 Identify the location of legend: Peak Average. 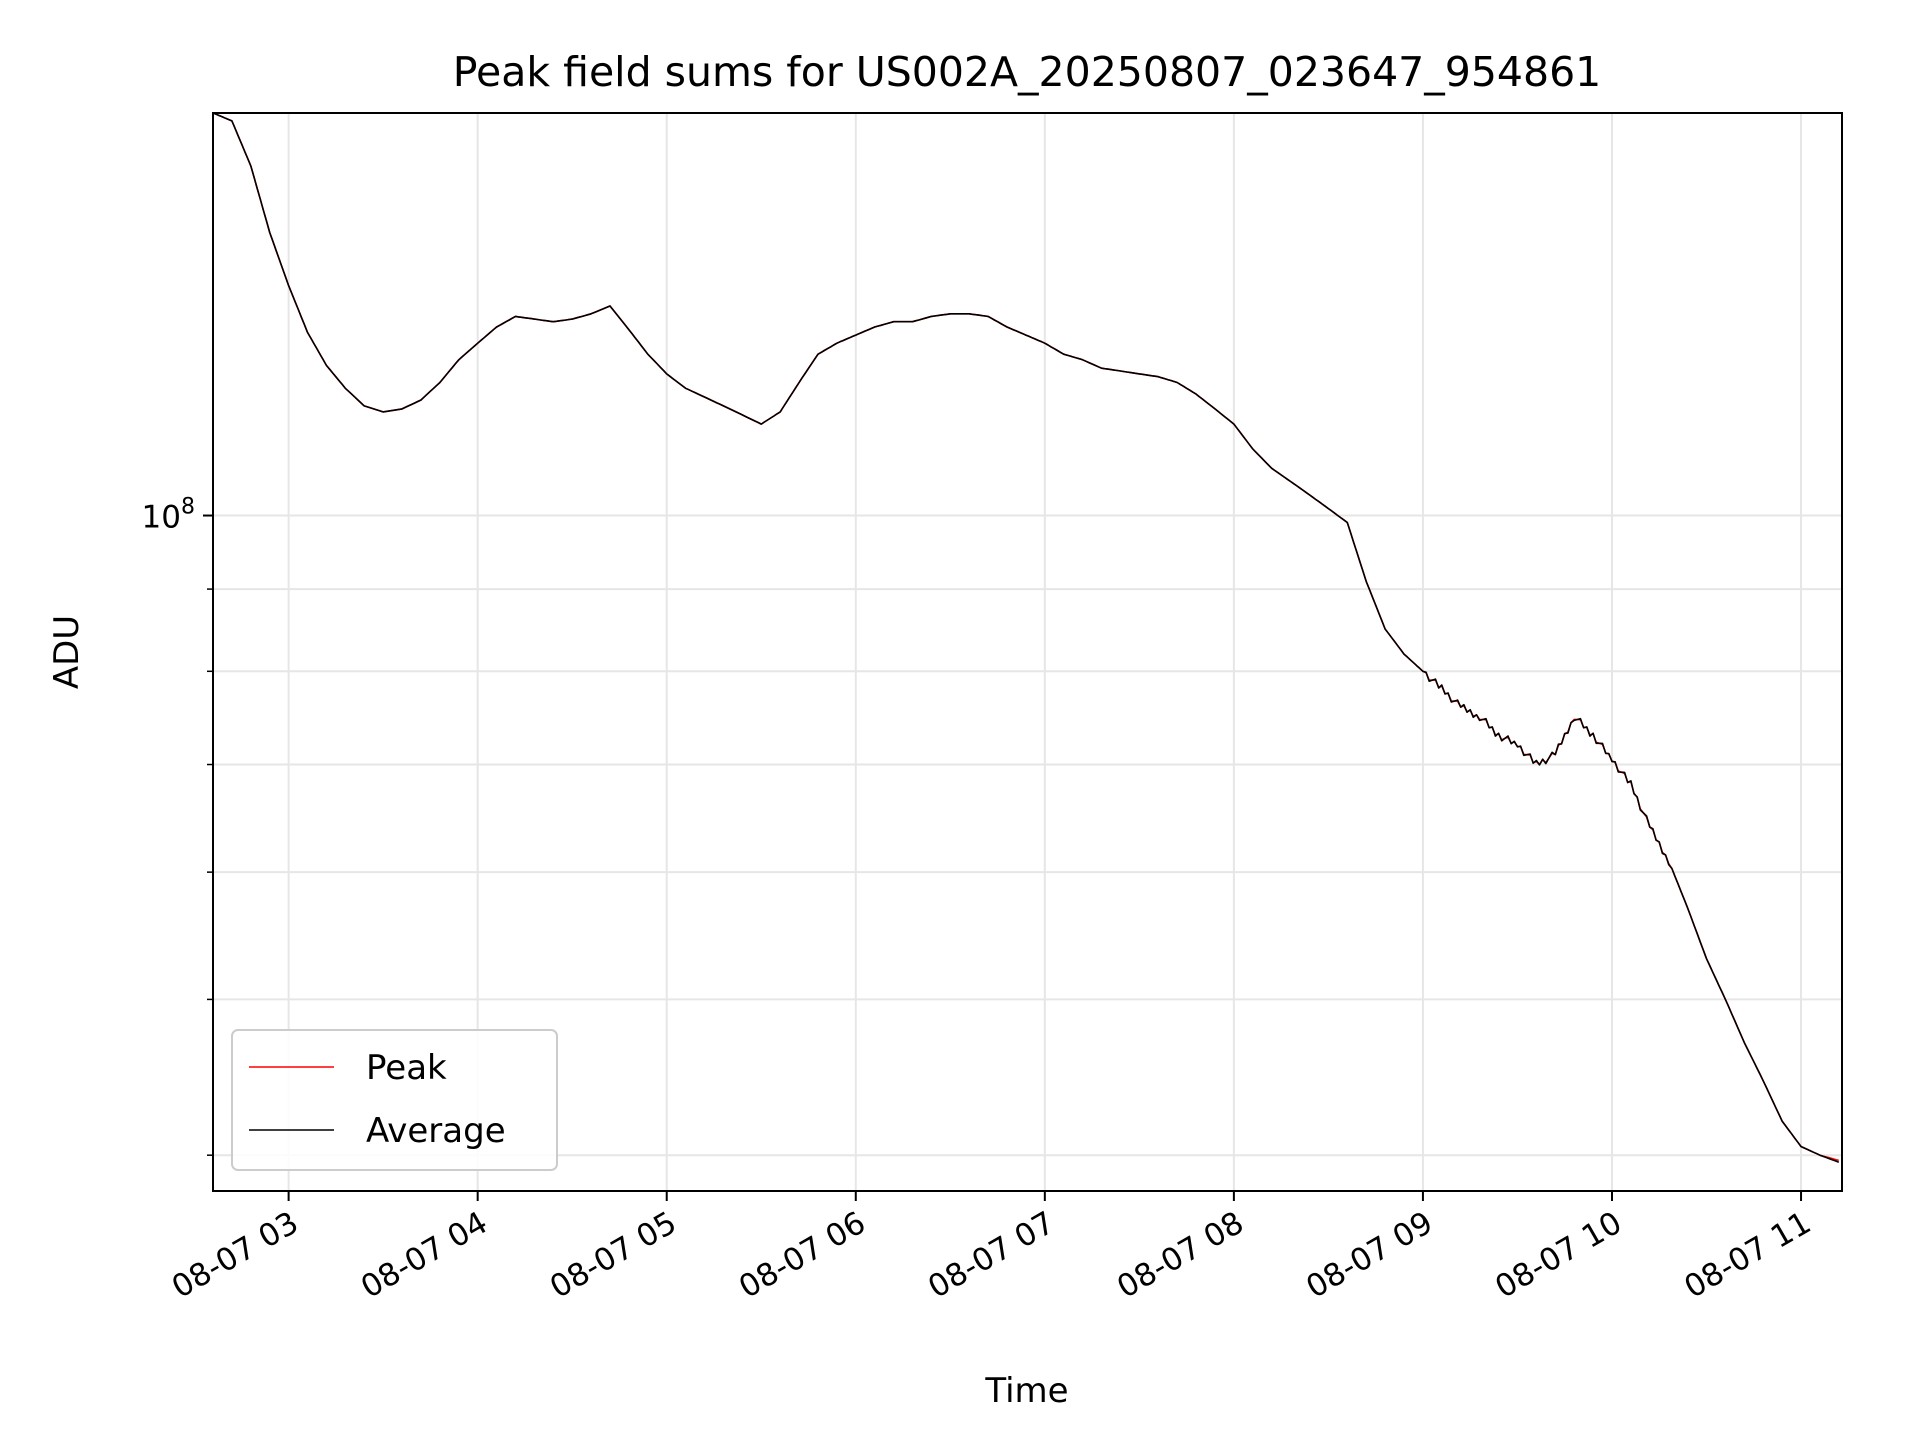
(394, 1100).